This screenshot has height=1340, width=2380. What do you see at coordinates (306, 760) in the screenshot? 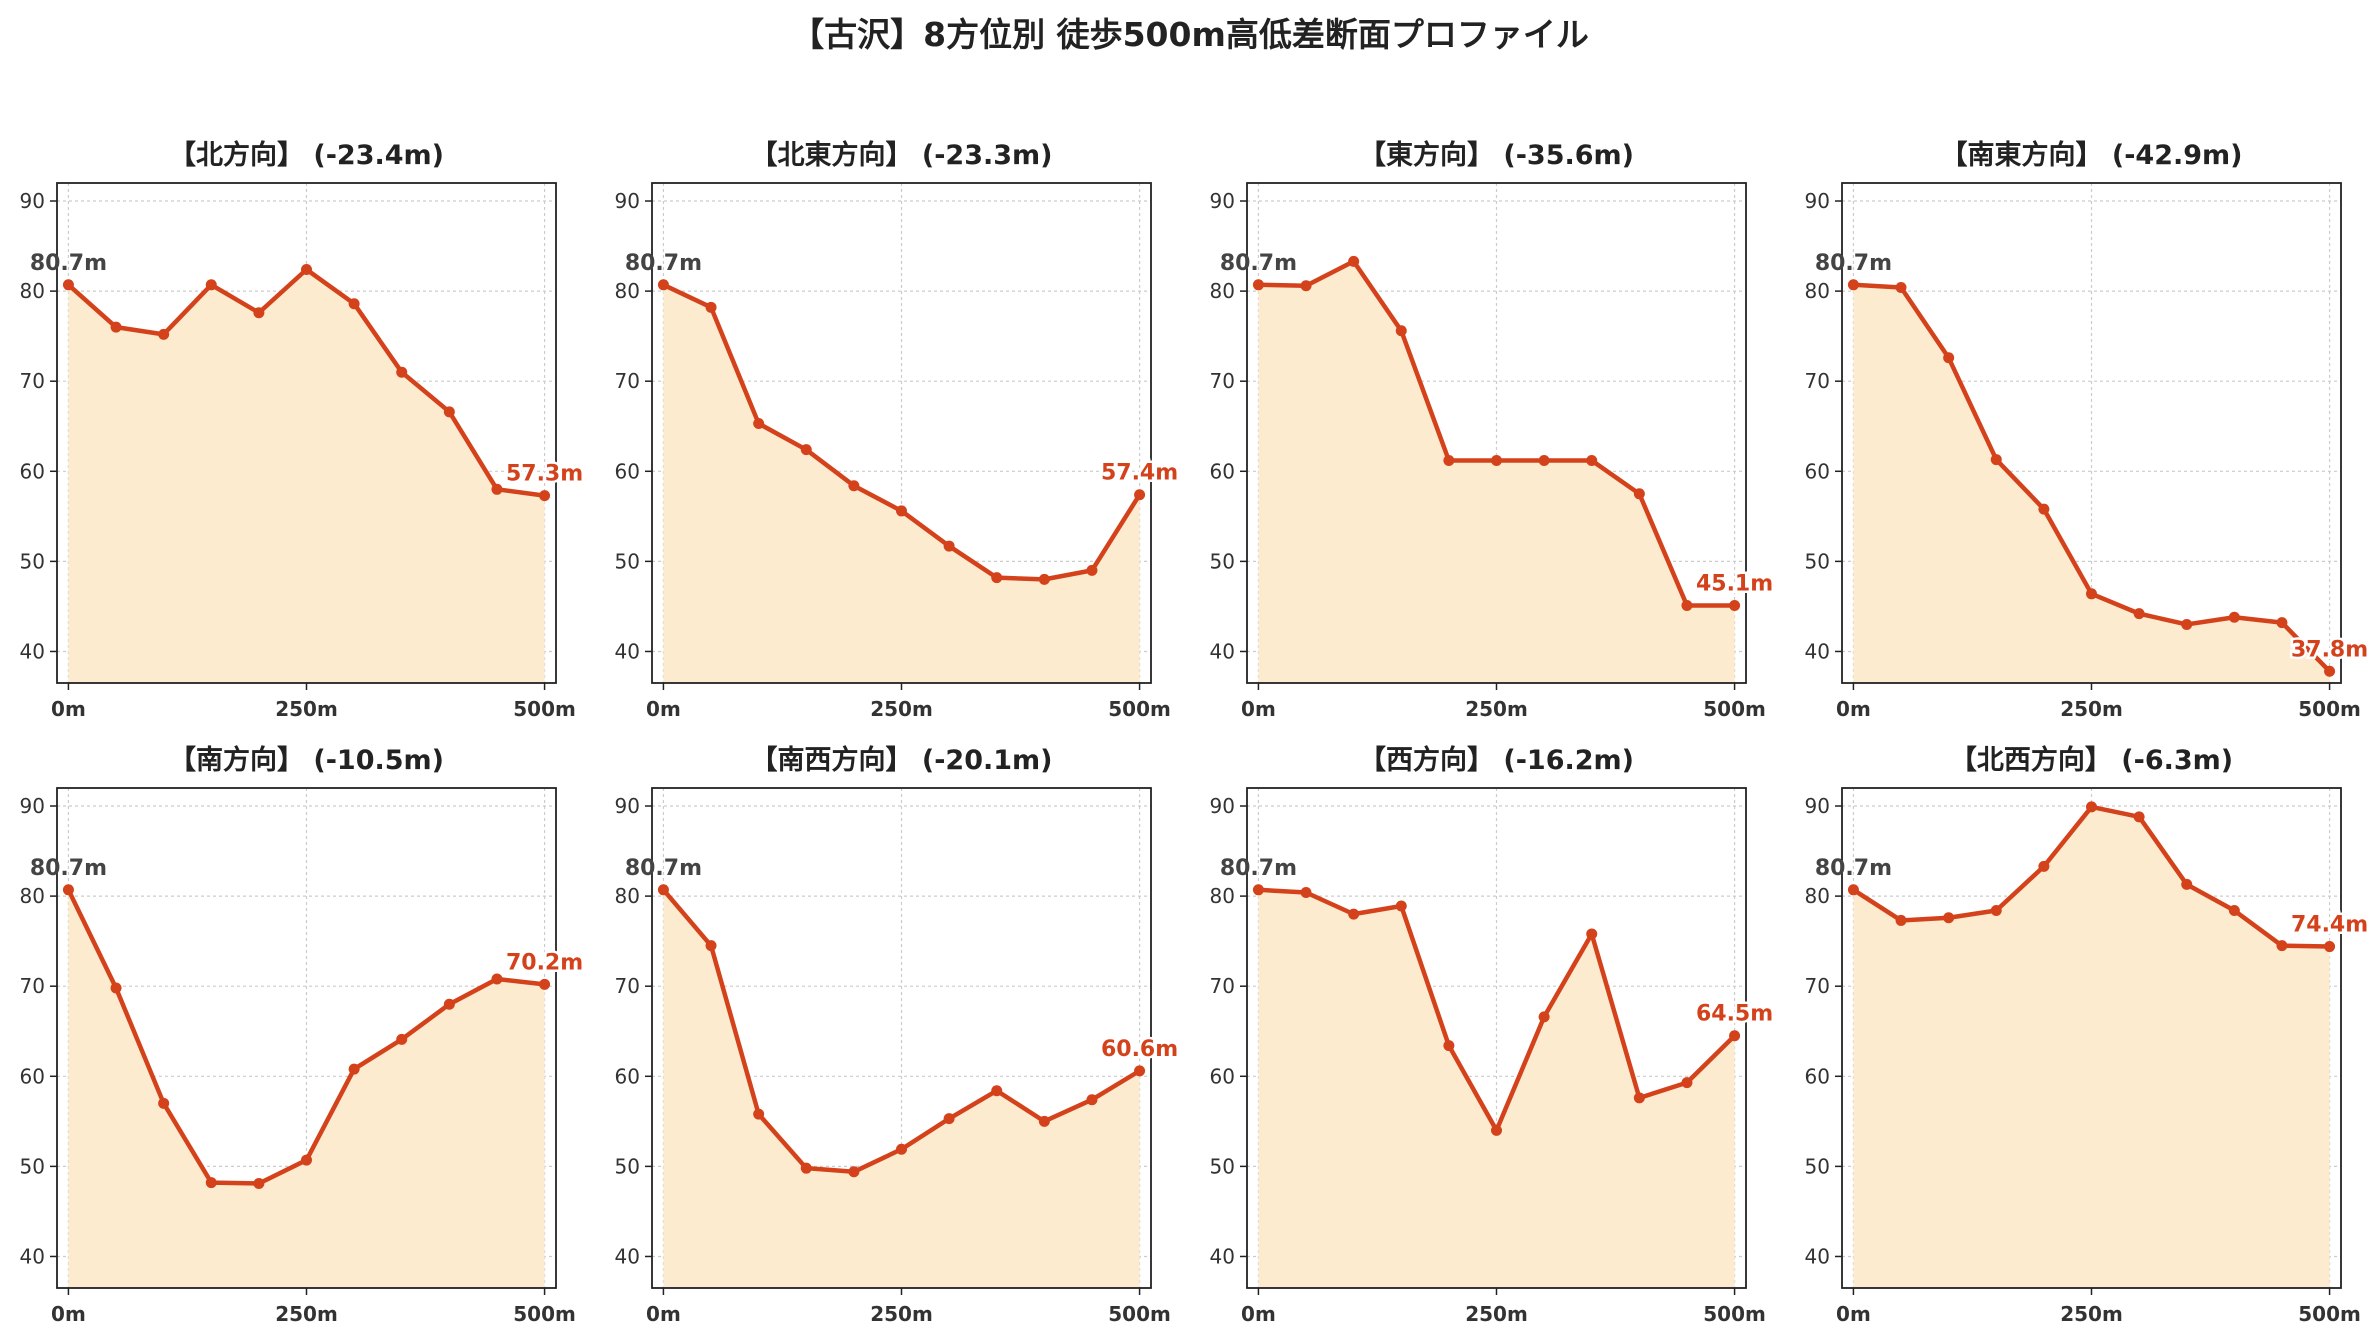
I see `subplot-title: 【南方向】 (-10.5m)` at bounding box center [306, 760].